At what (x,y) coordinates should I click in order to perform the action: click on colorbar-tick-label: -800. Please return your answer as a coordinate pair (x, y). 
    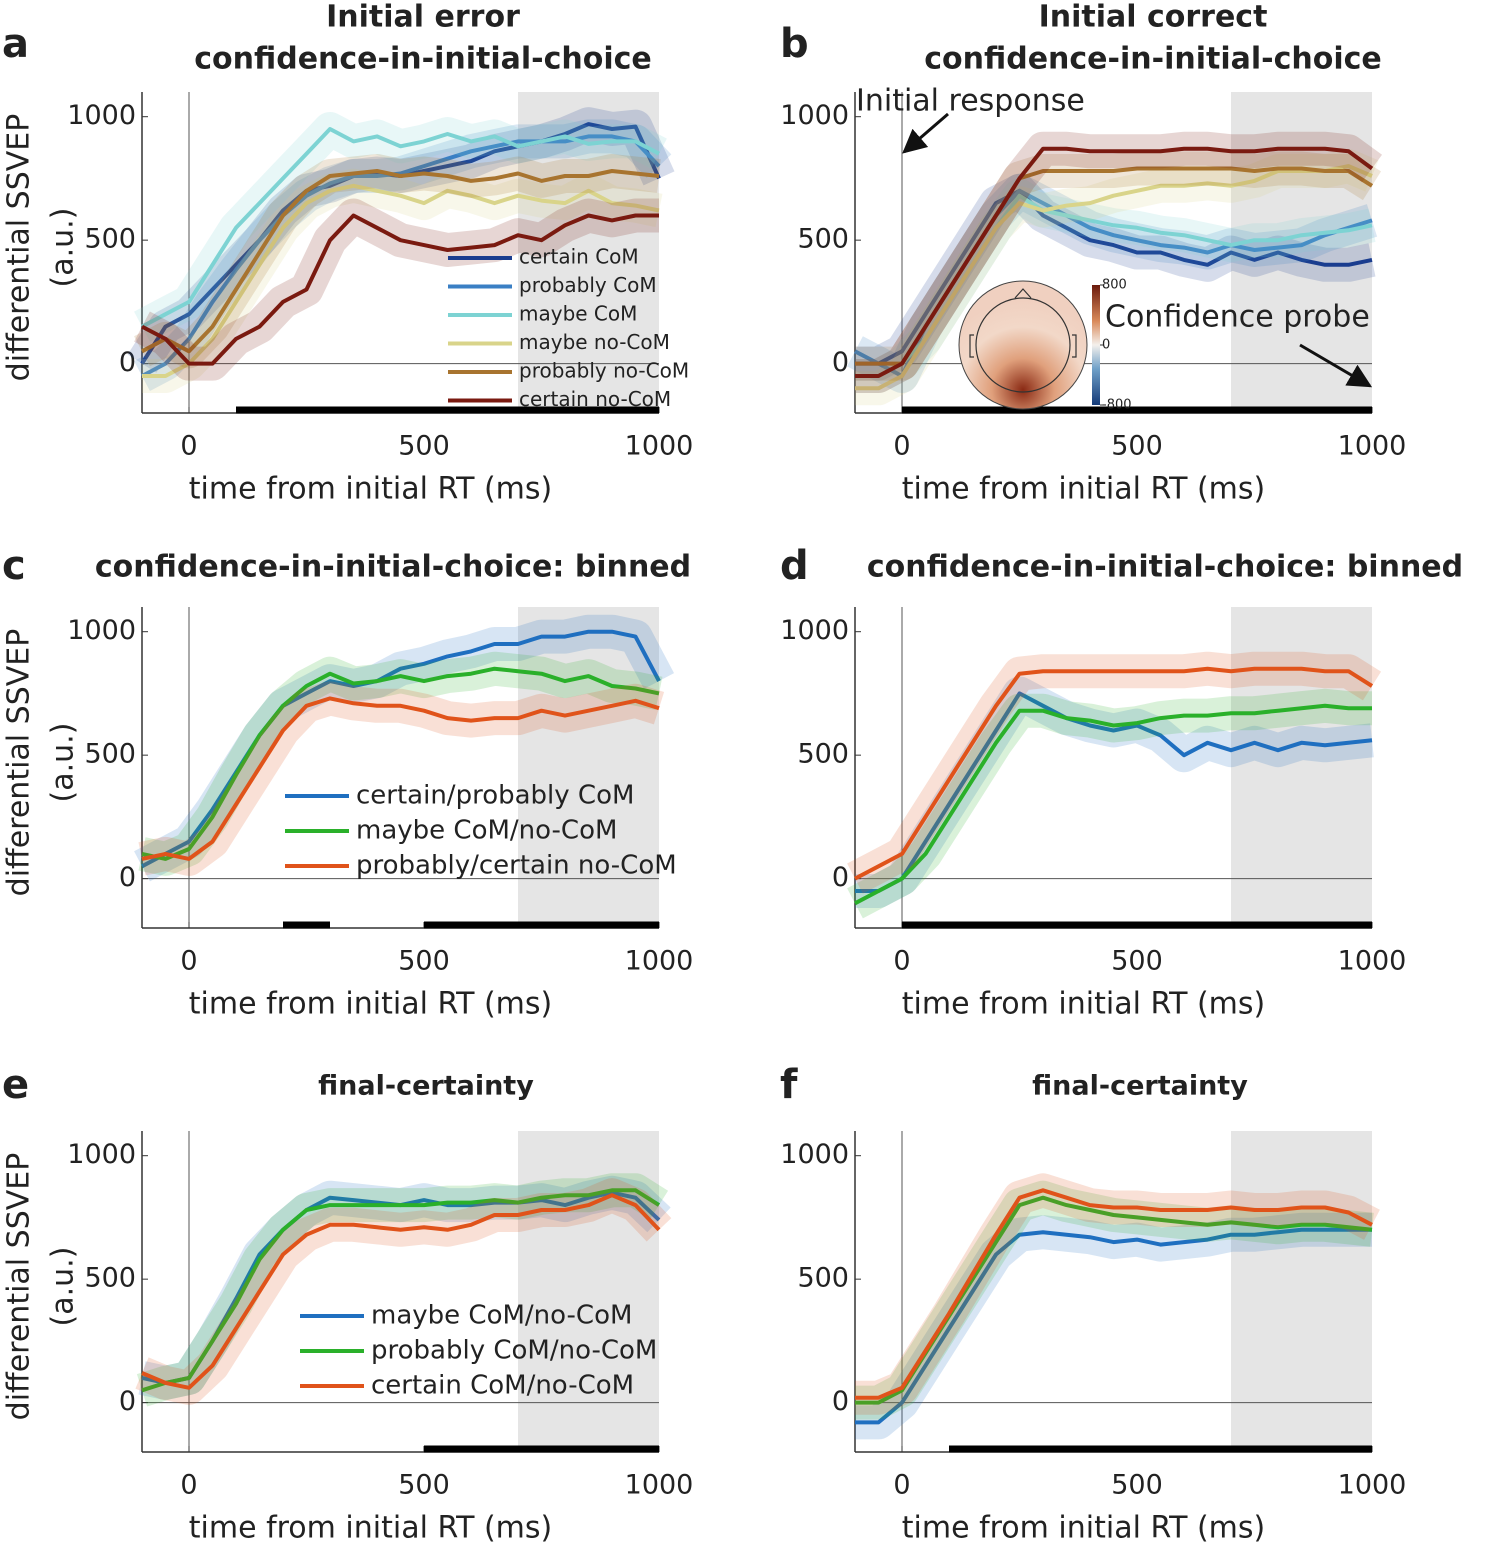
    Looking at the image, I should click on (1117, 405).